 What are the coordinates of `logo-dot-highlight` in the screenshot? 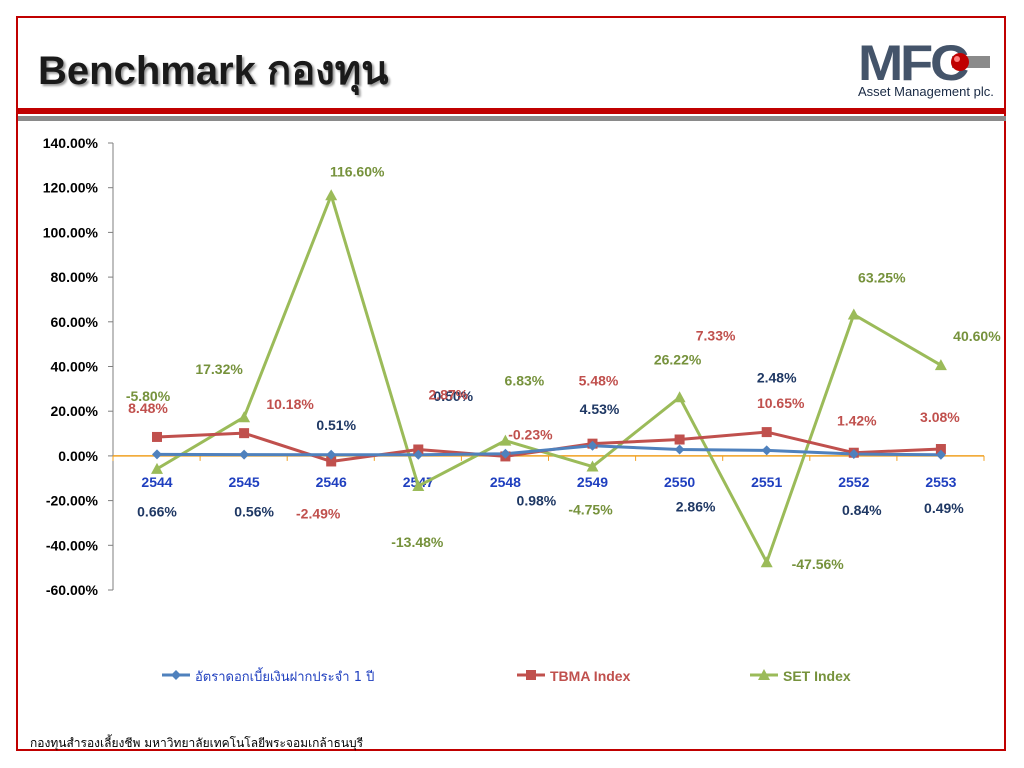 It's located at (957, 59).